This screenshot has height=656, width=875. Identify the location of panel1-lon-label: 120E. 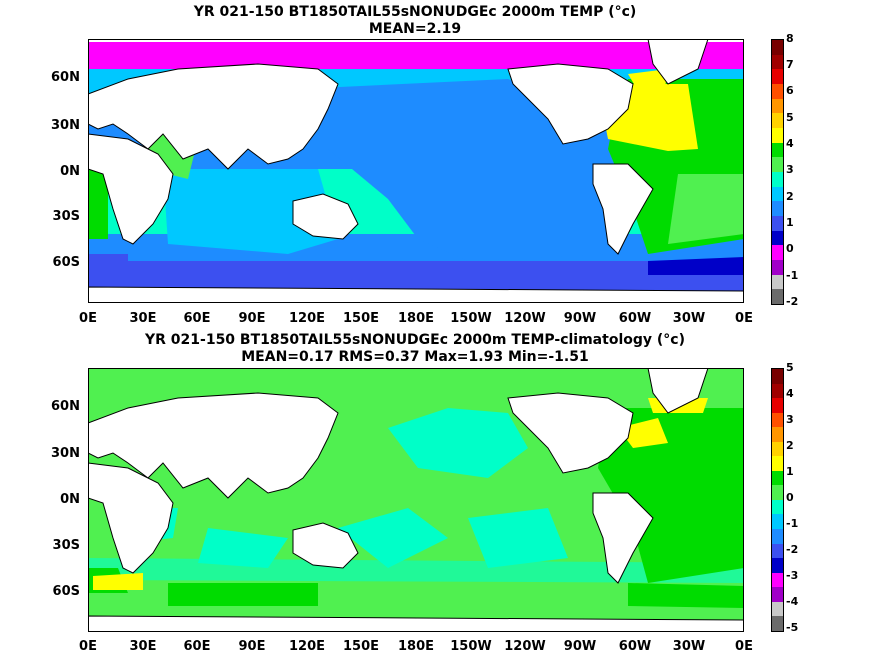
(307, 318).